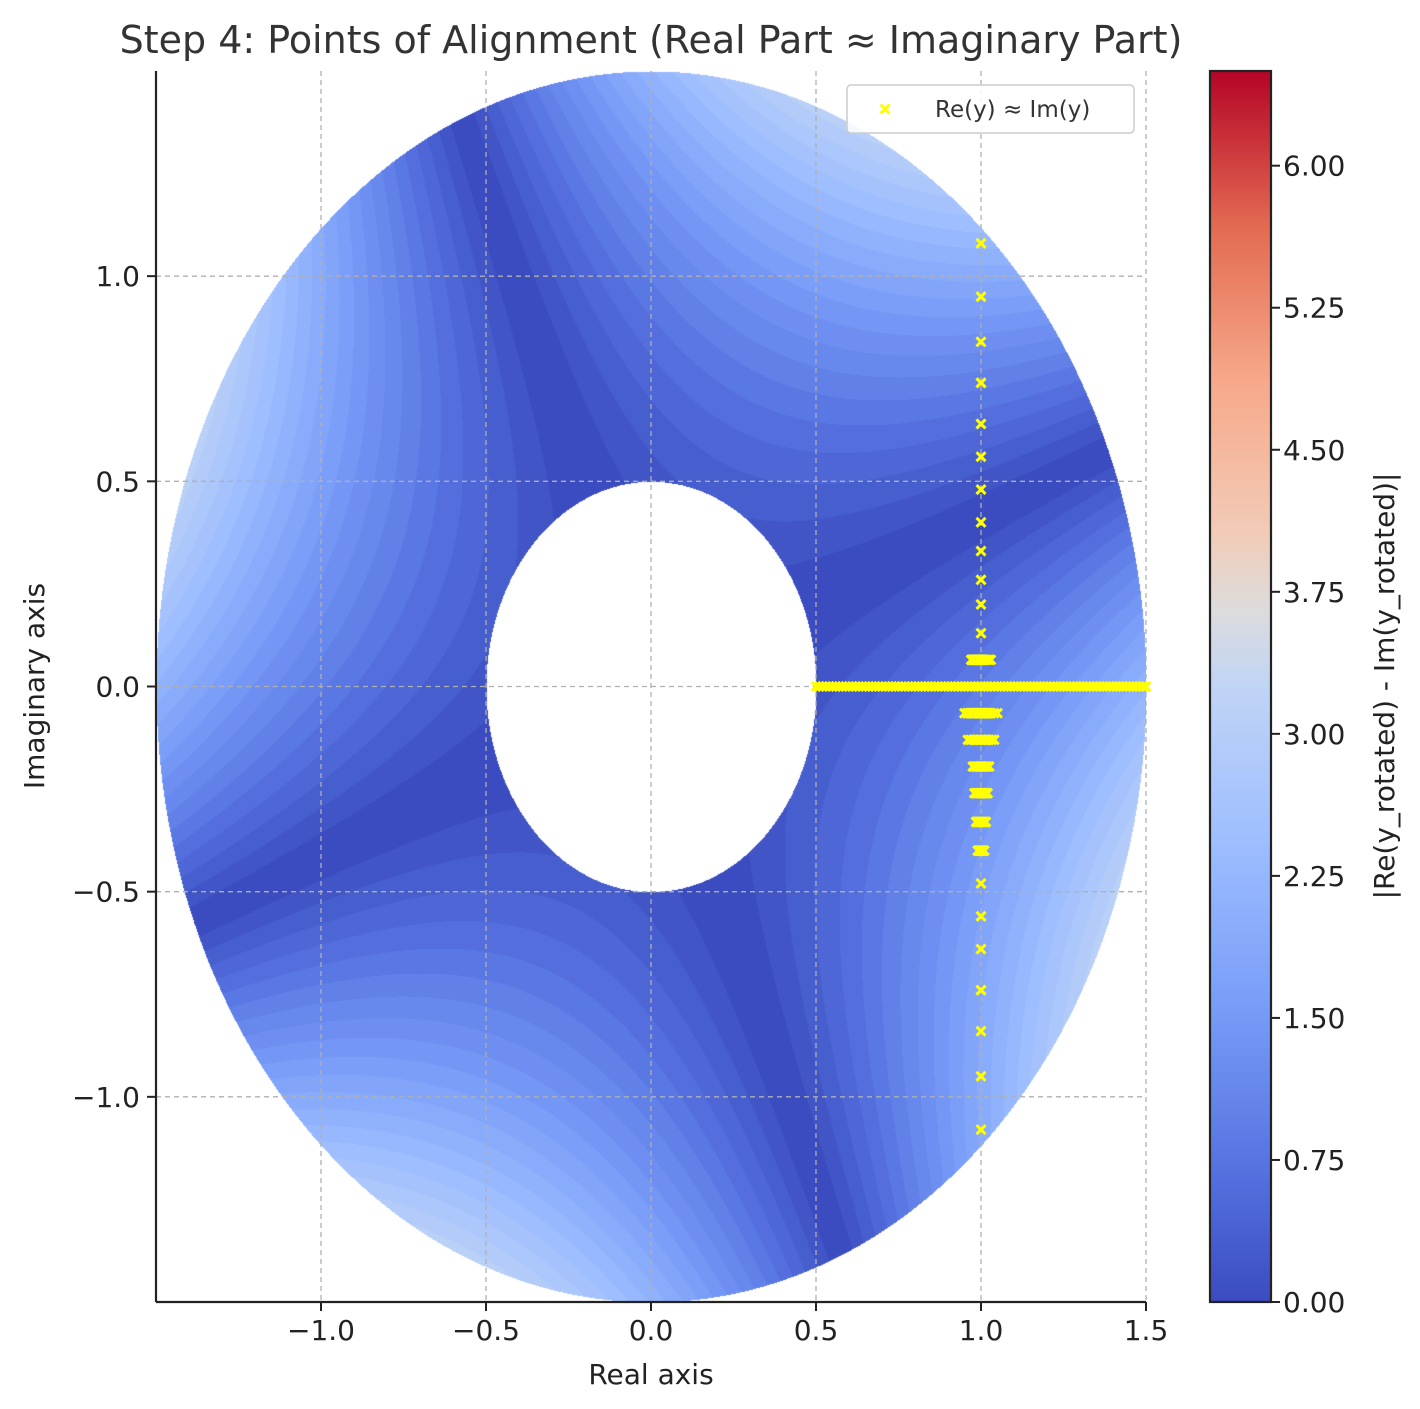 This screenshot has height=1409, width=1420. Describe the element at coordinates (650, 1374) in the screenshot. I see `x-axis-label: Real axis` at that location.